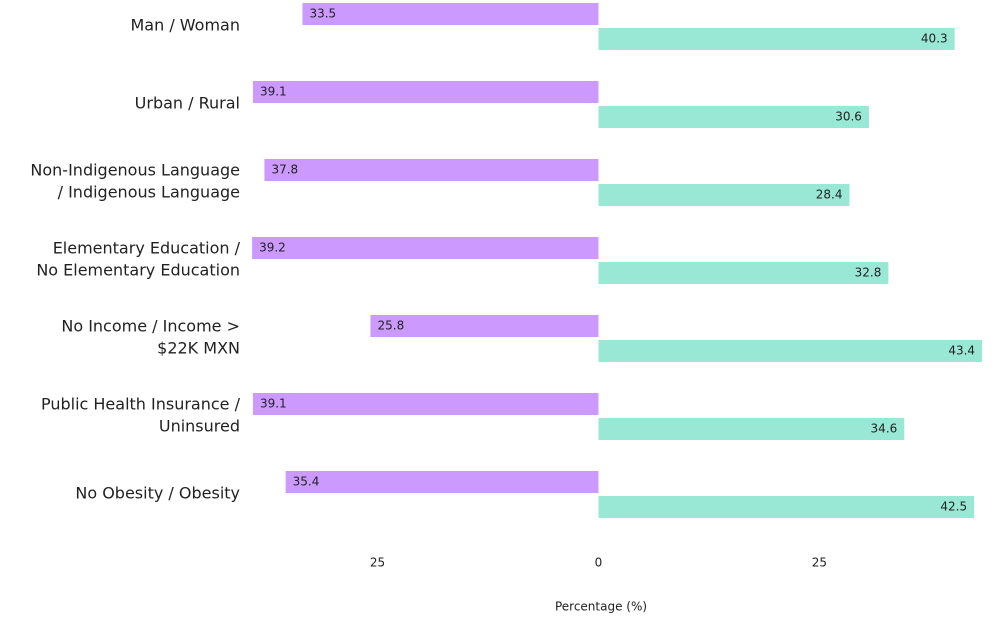  Describe the element at coordinates (141, 404) in the screenshot. I see `y-tick-label: Public Health Insurance /` at that location.